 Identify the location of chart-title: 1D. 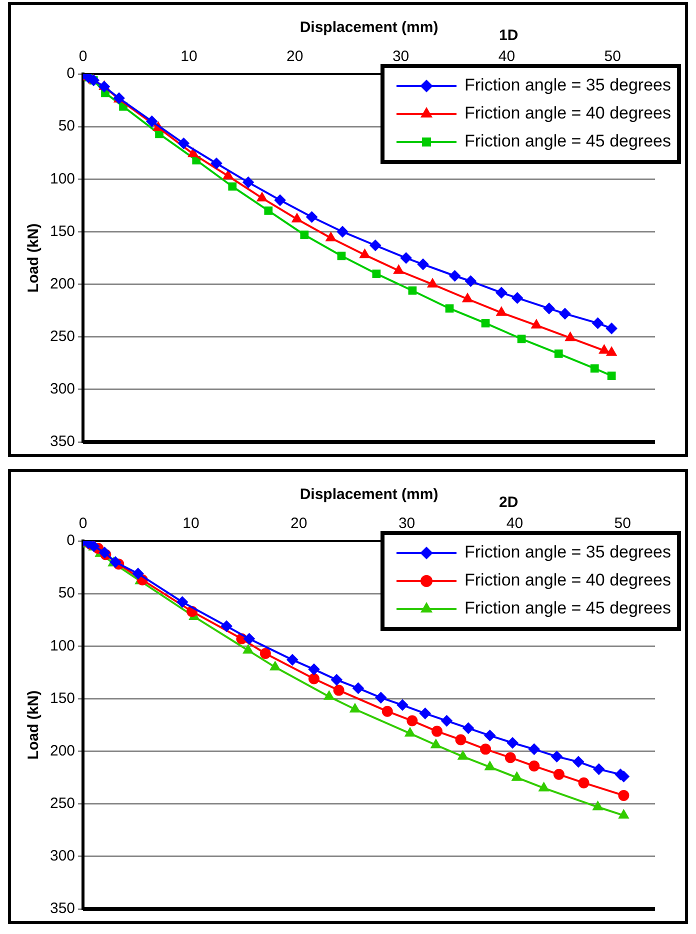
(508, 35).